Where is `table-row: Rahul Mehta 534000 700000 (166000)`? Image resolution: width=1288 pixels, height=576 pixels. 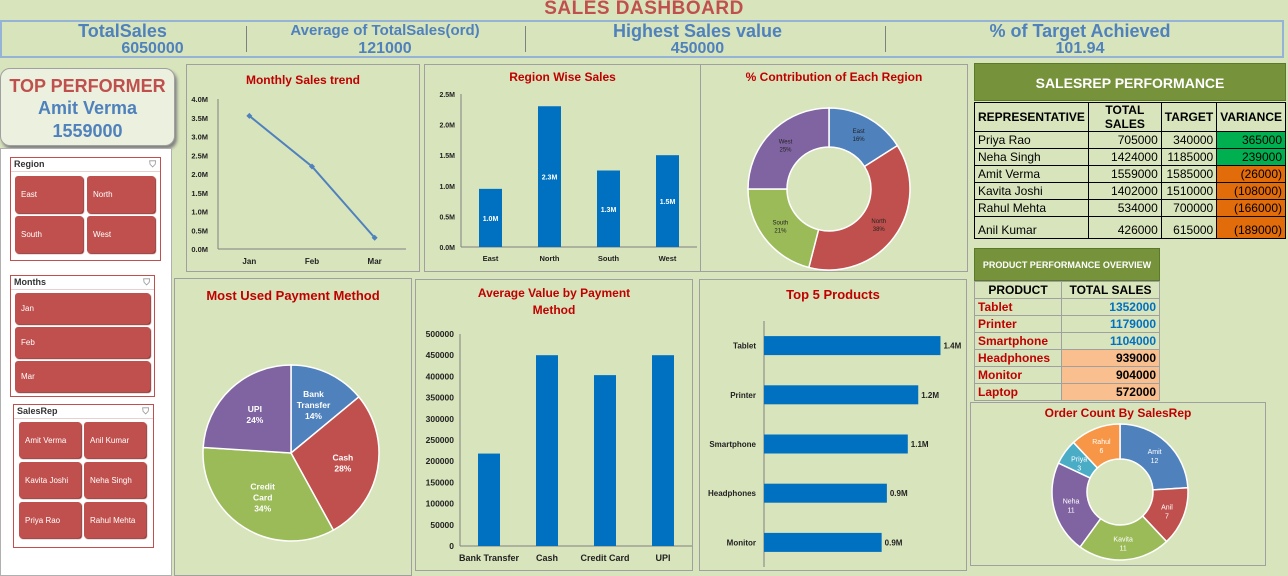
table-row: Rahul Mehta 534000 700000 (166000) is located at coordinates (1130, 208).